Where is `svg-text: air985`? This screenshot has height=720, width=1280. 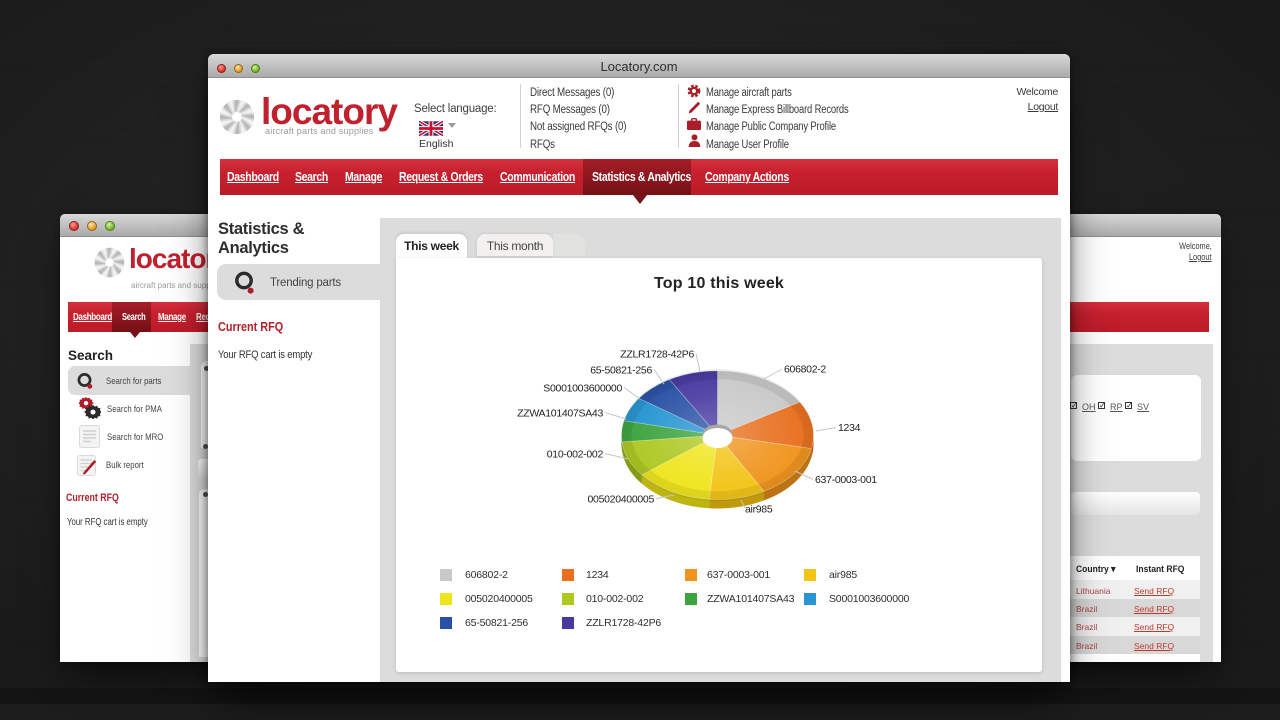
svg-text: air985 is located at coordinates (759, 509).